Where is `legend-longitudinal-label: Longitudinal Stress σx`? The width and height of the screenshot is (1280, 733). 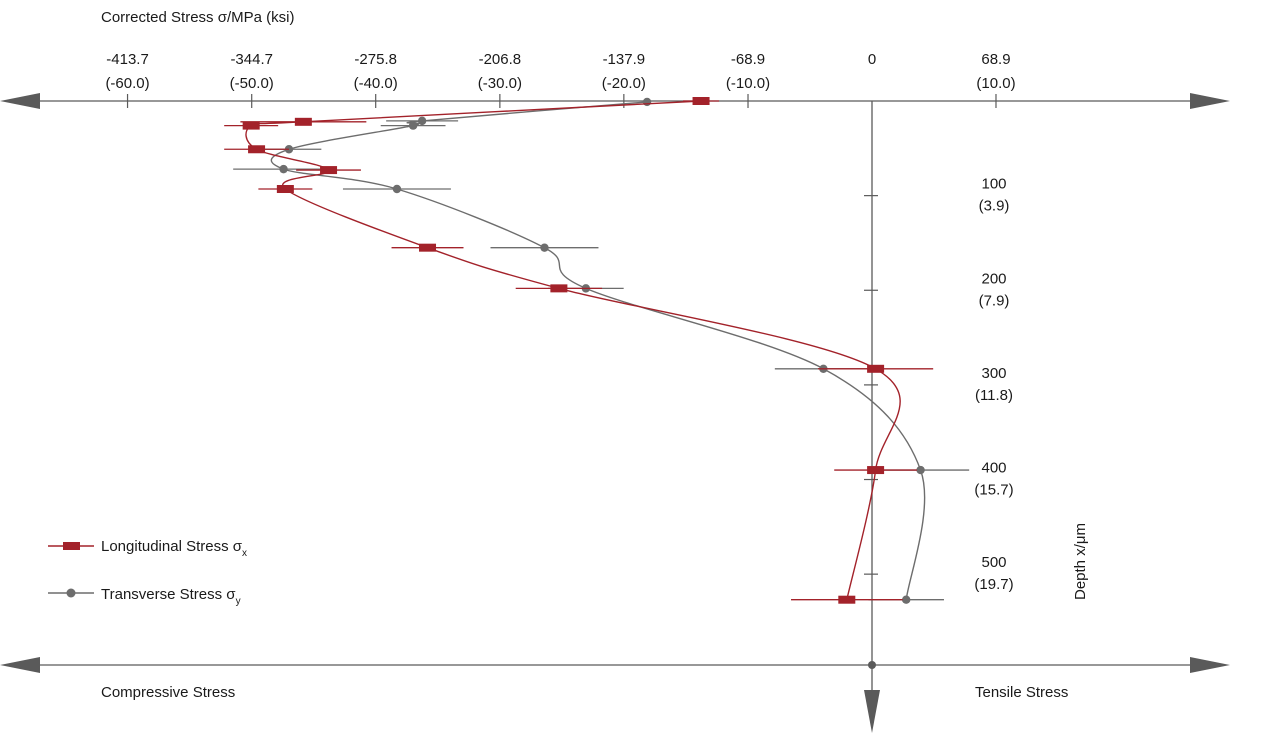 legend-longitudinal-label: Longitudinal Stress σx is located at coordinates (174, 548).